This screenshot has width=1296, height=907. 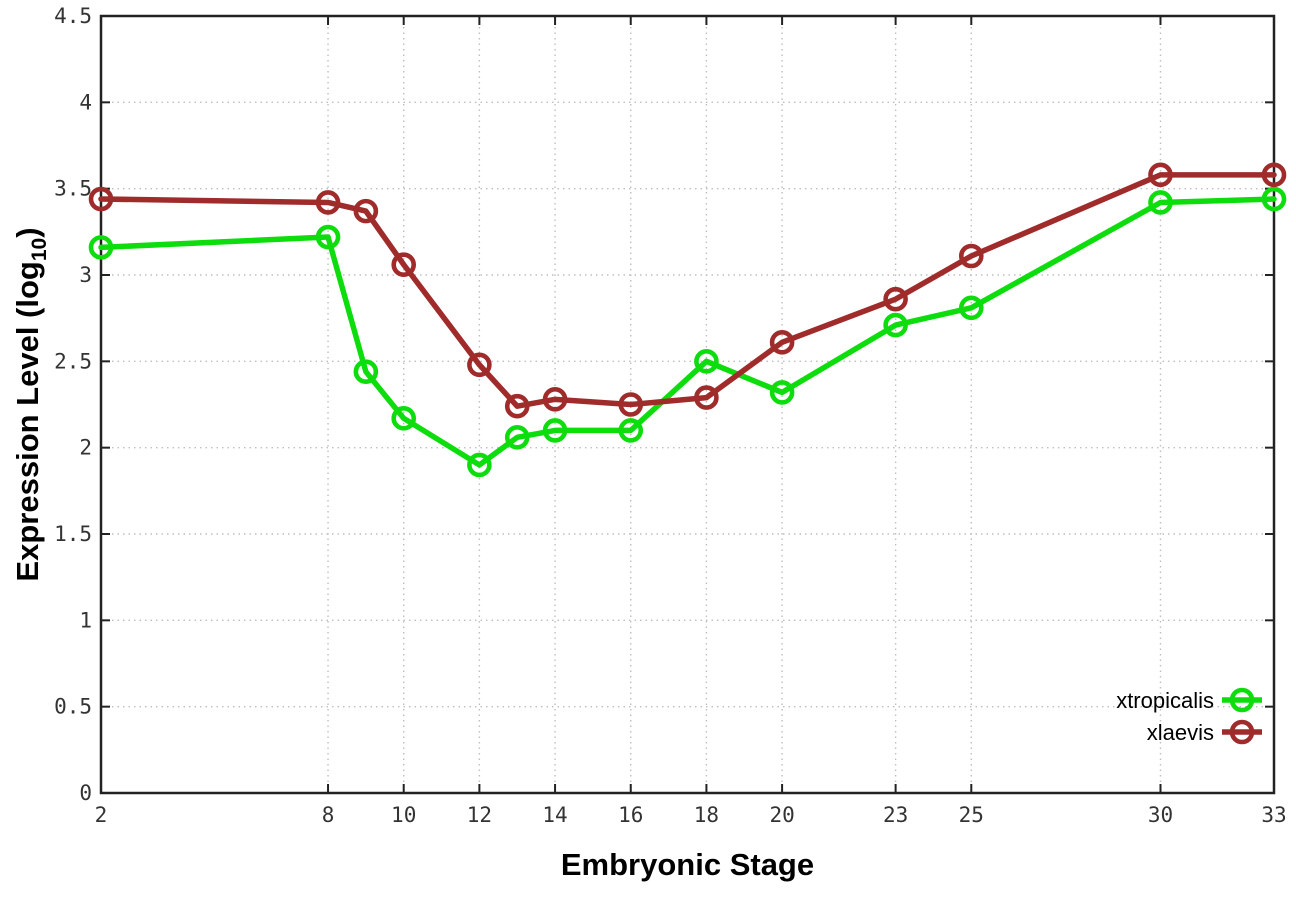 What do you see at coordinates (85, 448) in the screenshot?
I see `y-tick-label-2: 2` at bounding box center [85, 448].